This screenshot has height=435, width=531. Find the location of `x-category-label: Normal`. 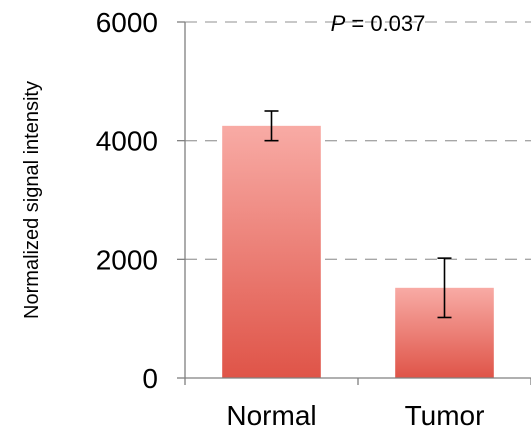

x-category-label: Normal is located at coordinates (271, 415).